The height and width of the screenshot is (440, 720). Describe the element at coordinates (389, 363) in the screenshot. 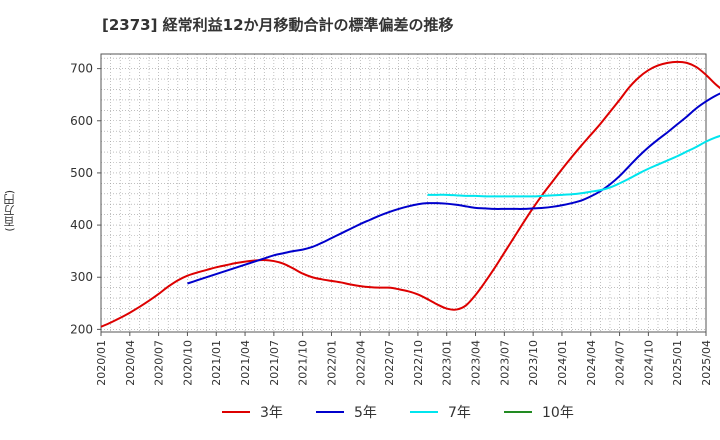

I see `x-tick-label: 2022/07` at that location.